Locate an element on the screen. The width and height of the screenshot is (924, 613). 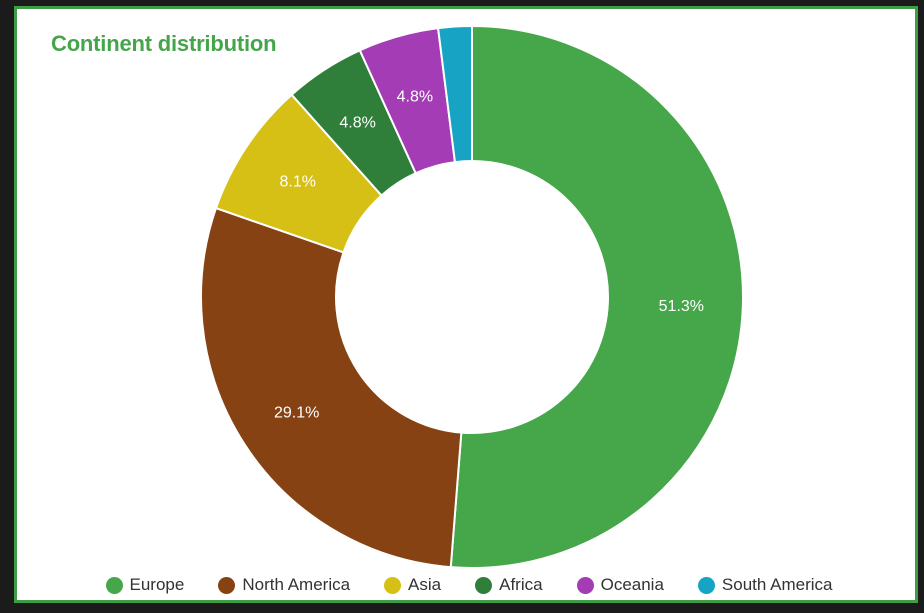
slice-south-america is located at coordinates (454, 94).